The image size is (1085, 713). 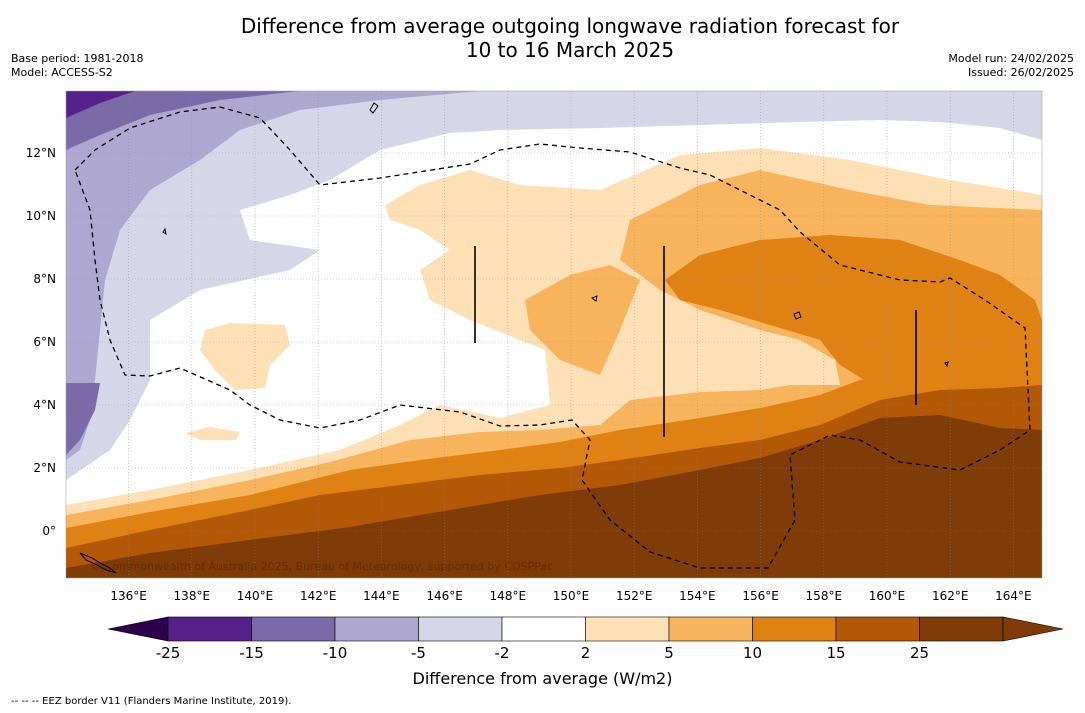 I want to click on anomaly-patch-pale-orange-island, so click(x=685, y=379).